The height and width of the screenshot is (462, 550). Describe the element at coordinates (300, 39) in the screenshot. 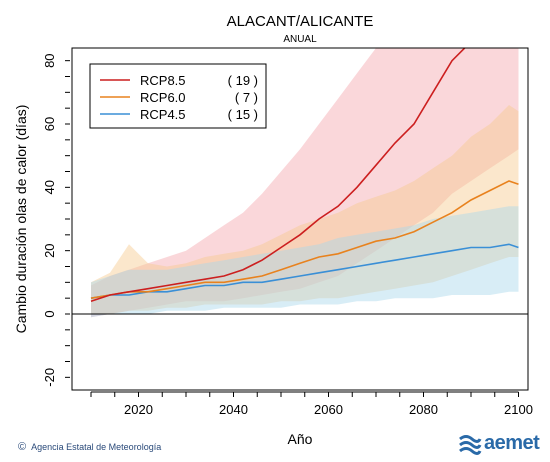

I see `chart-subtitle: ANUAL` at that location.